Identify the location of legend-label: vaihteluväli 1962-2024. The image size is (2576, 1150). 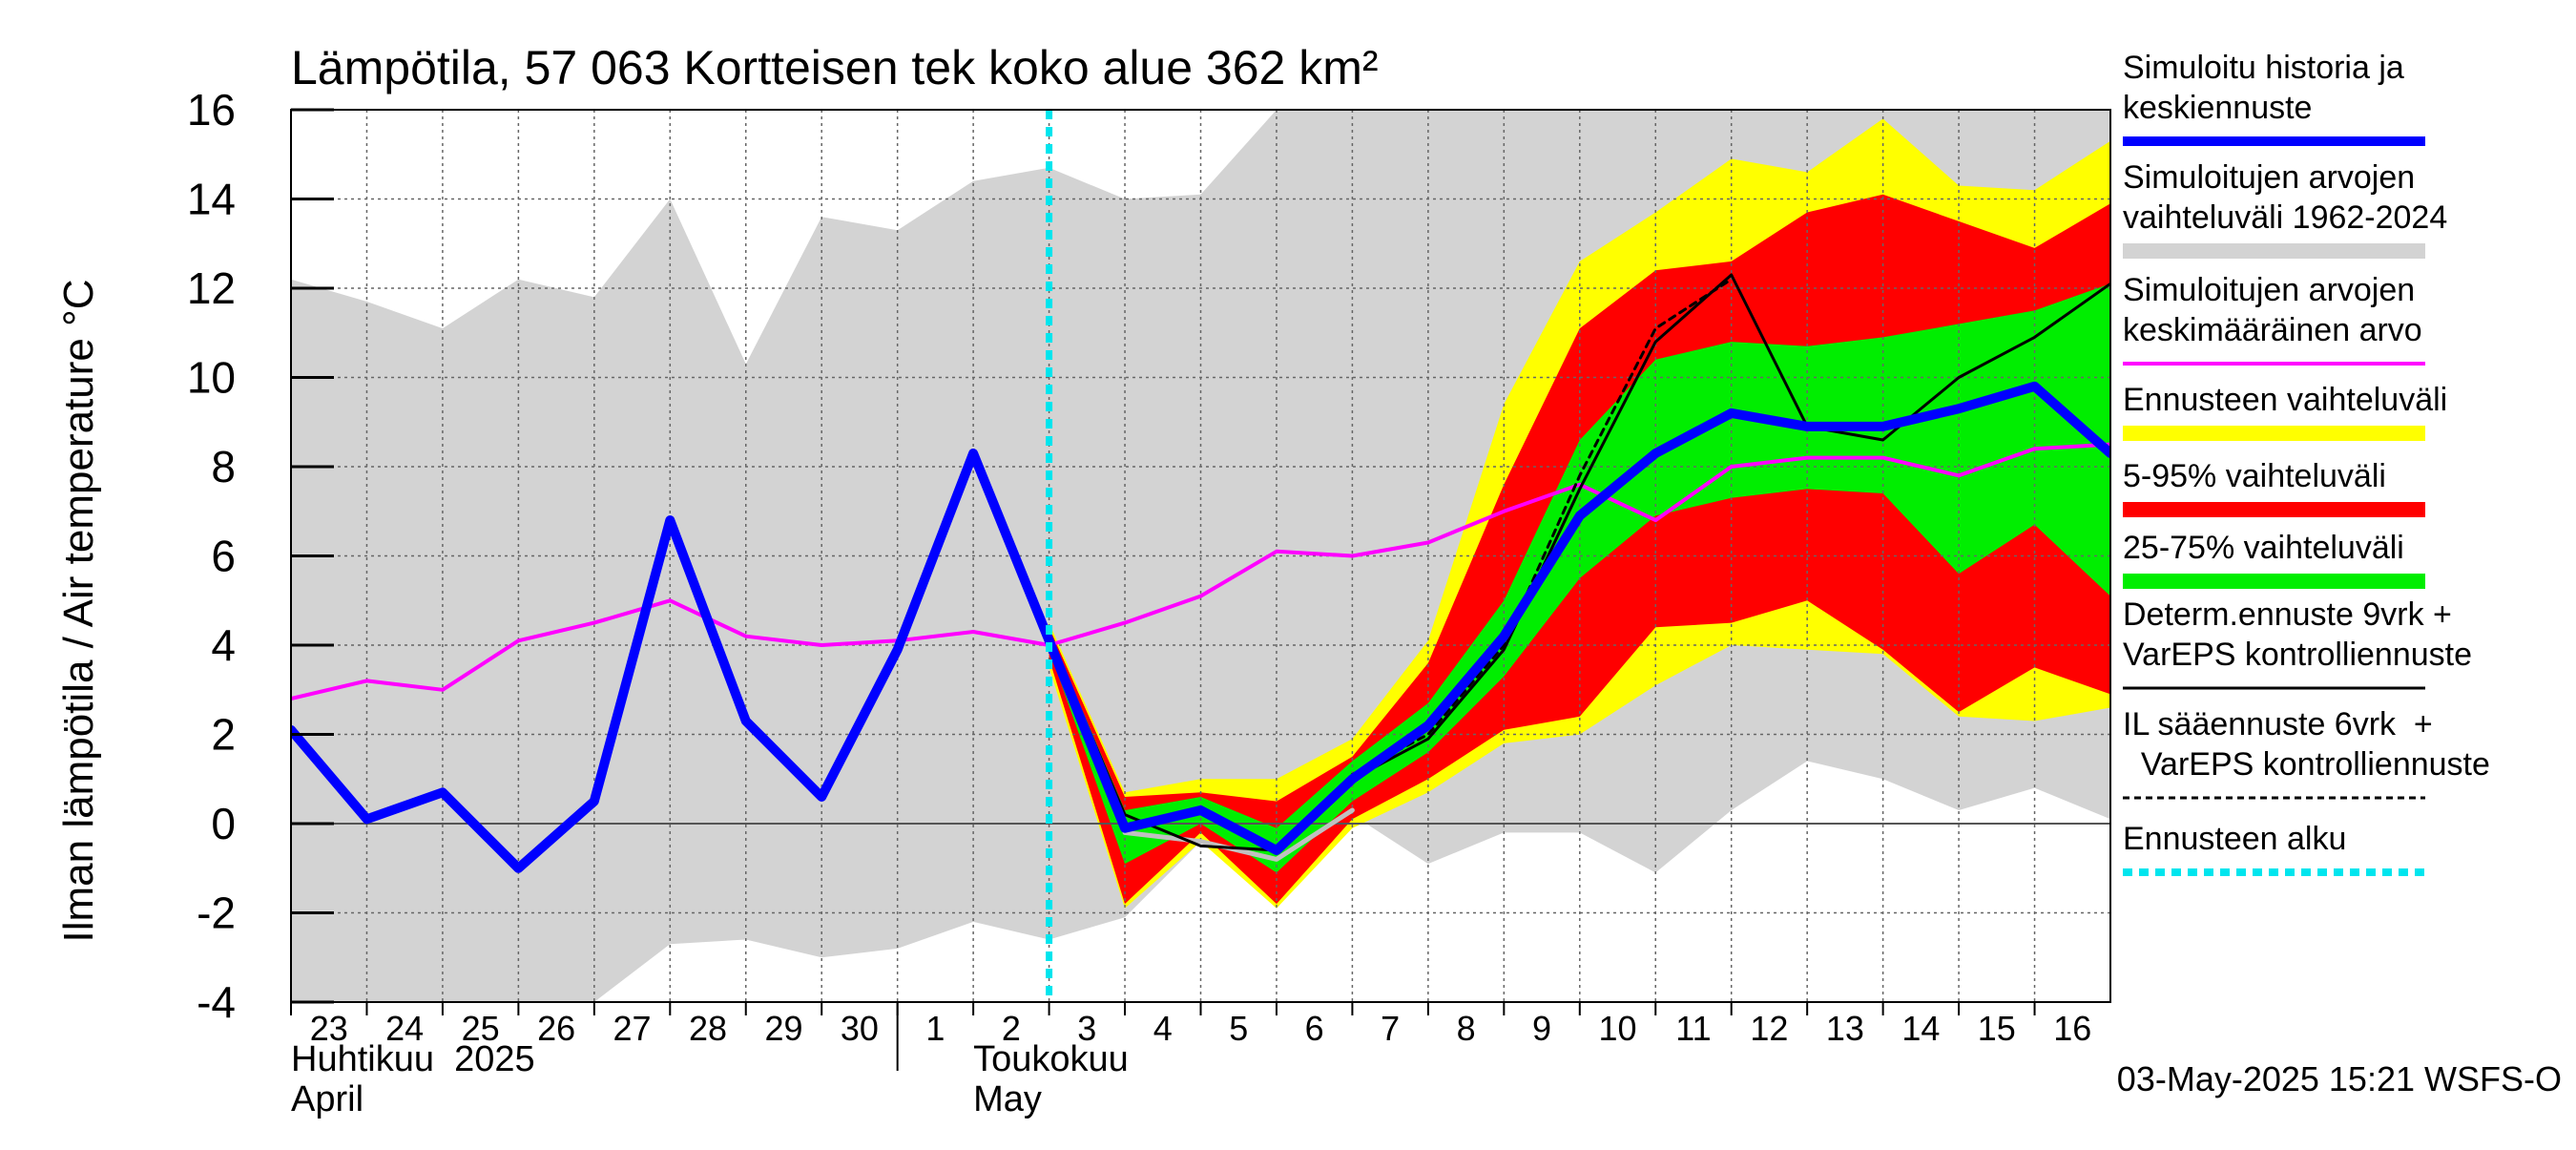
(2285, 217).